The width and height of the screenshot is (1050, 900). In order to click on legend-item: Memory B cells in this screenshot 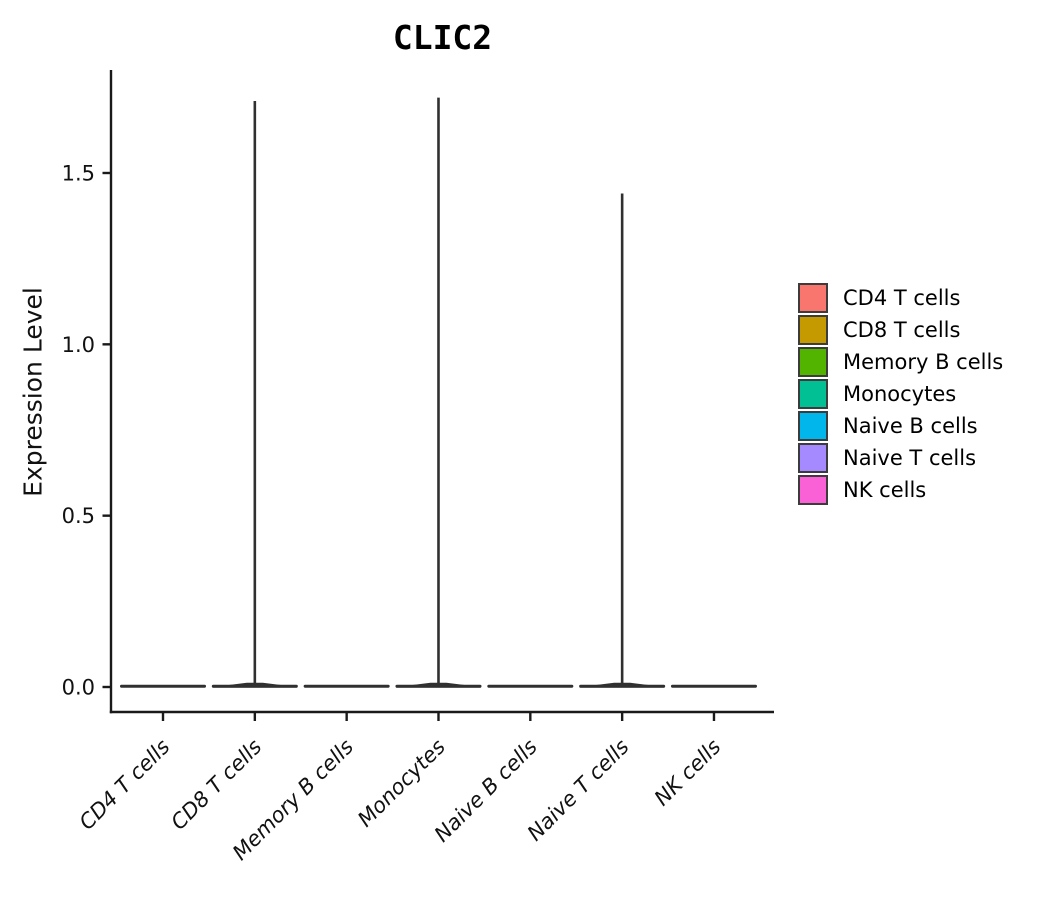, I will do `click(900, 362)`.